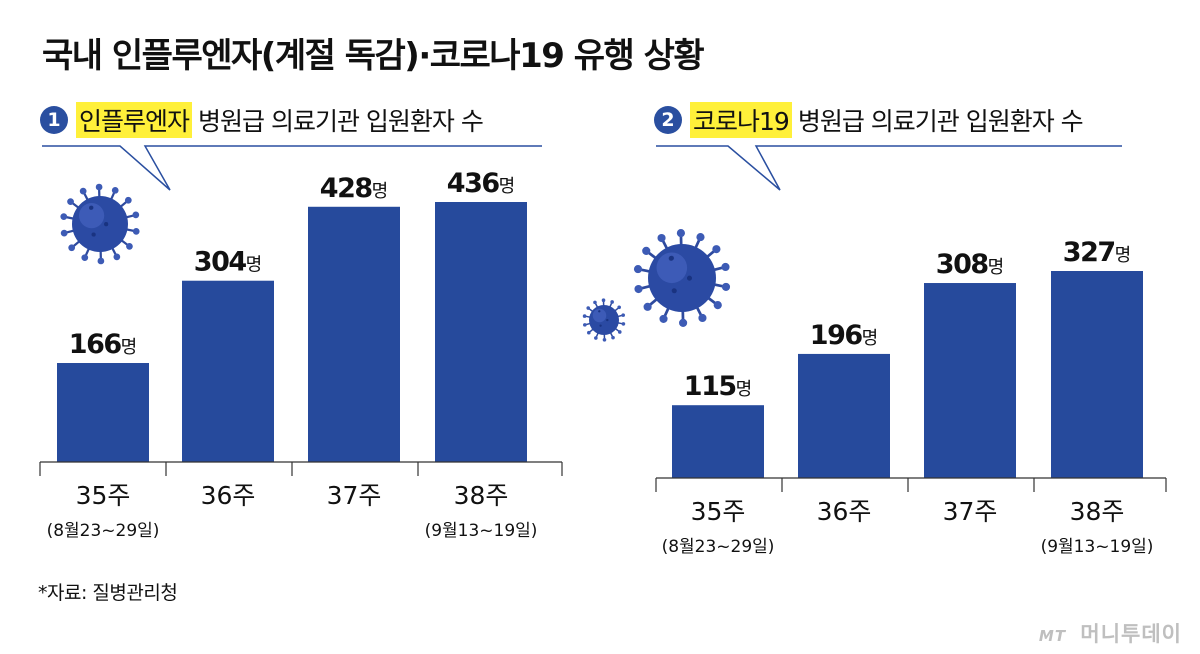  I want to click on influenza-heading: 1 인플루엔자 병원급 의료기관 입원환자 수, so click(262, 120).